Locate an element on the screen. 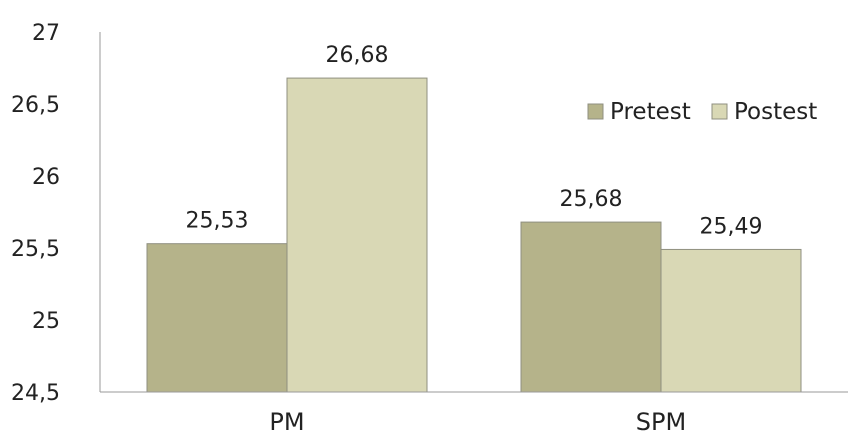  y-tick-label: 25 is located at coordinates (46, 321).